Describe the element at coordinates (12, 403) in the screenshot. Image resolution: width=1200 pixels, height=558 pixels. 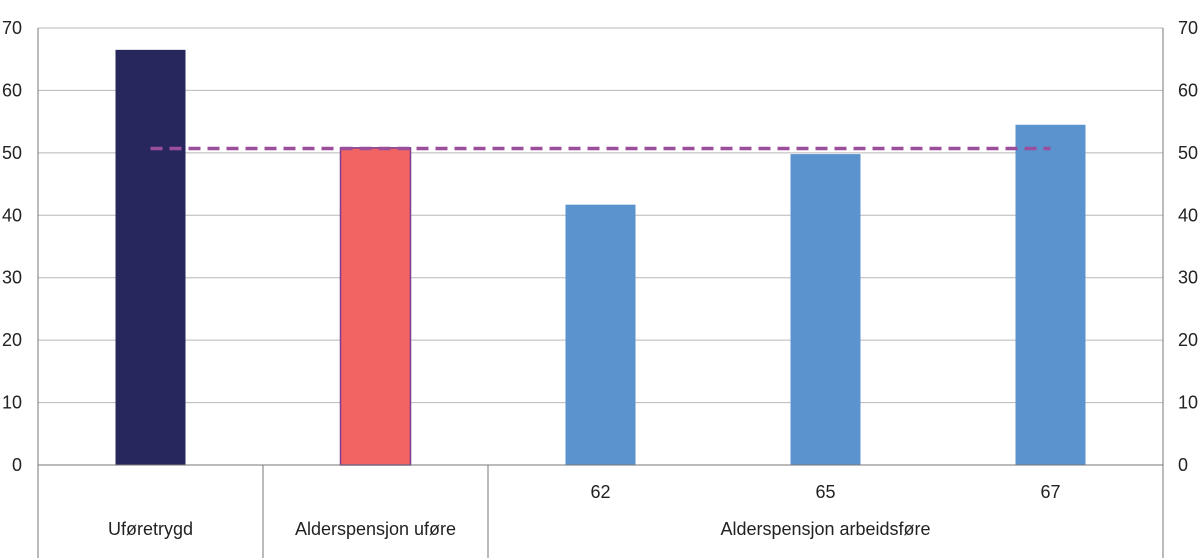
I see `y-tick-label-left: 10` at that location.